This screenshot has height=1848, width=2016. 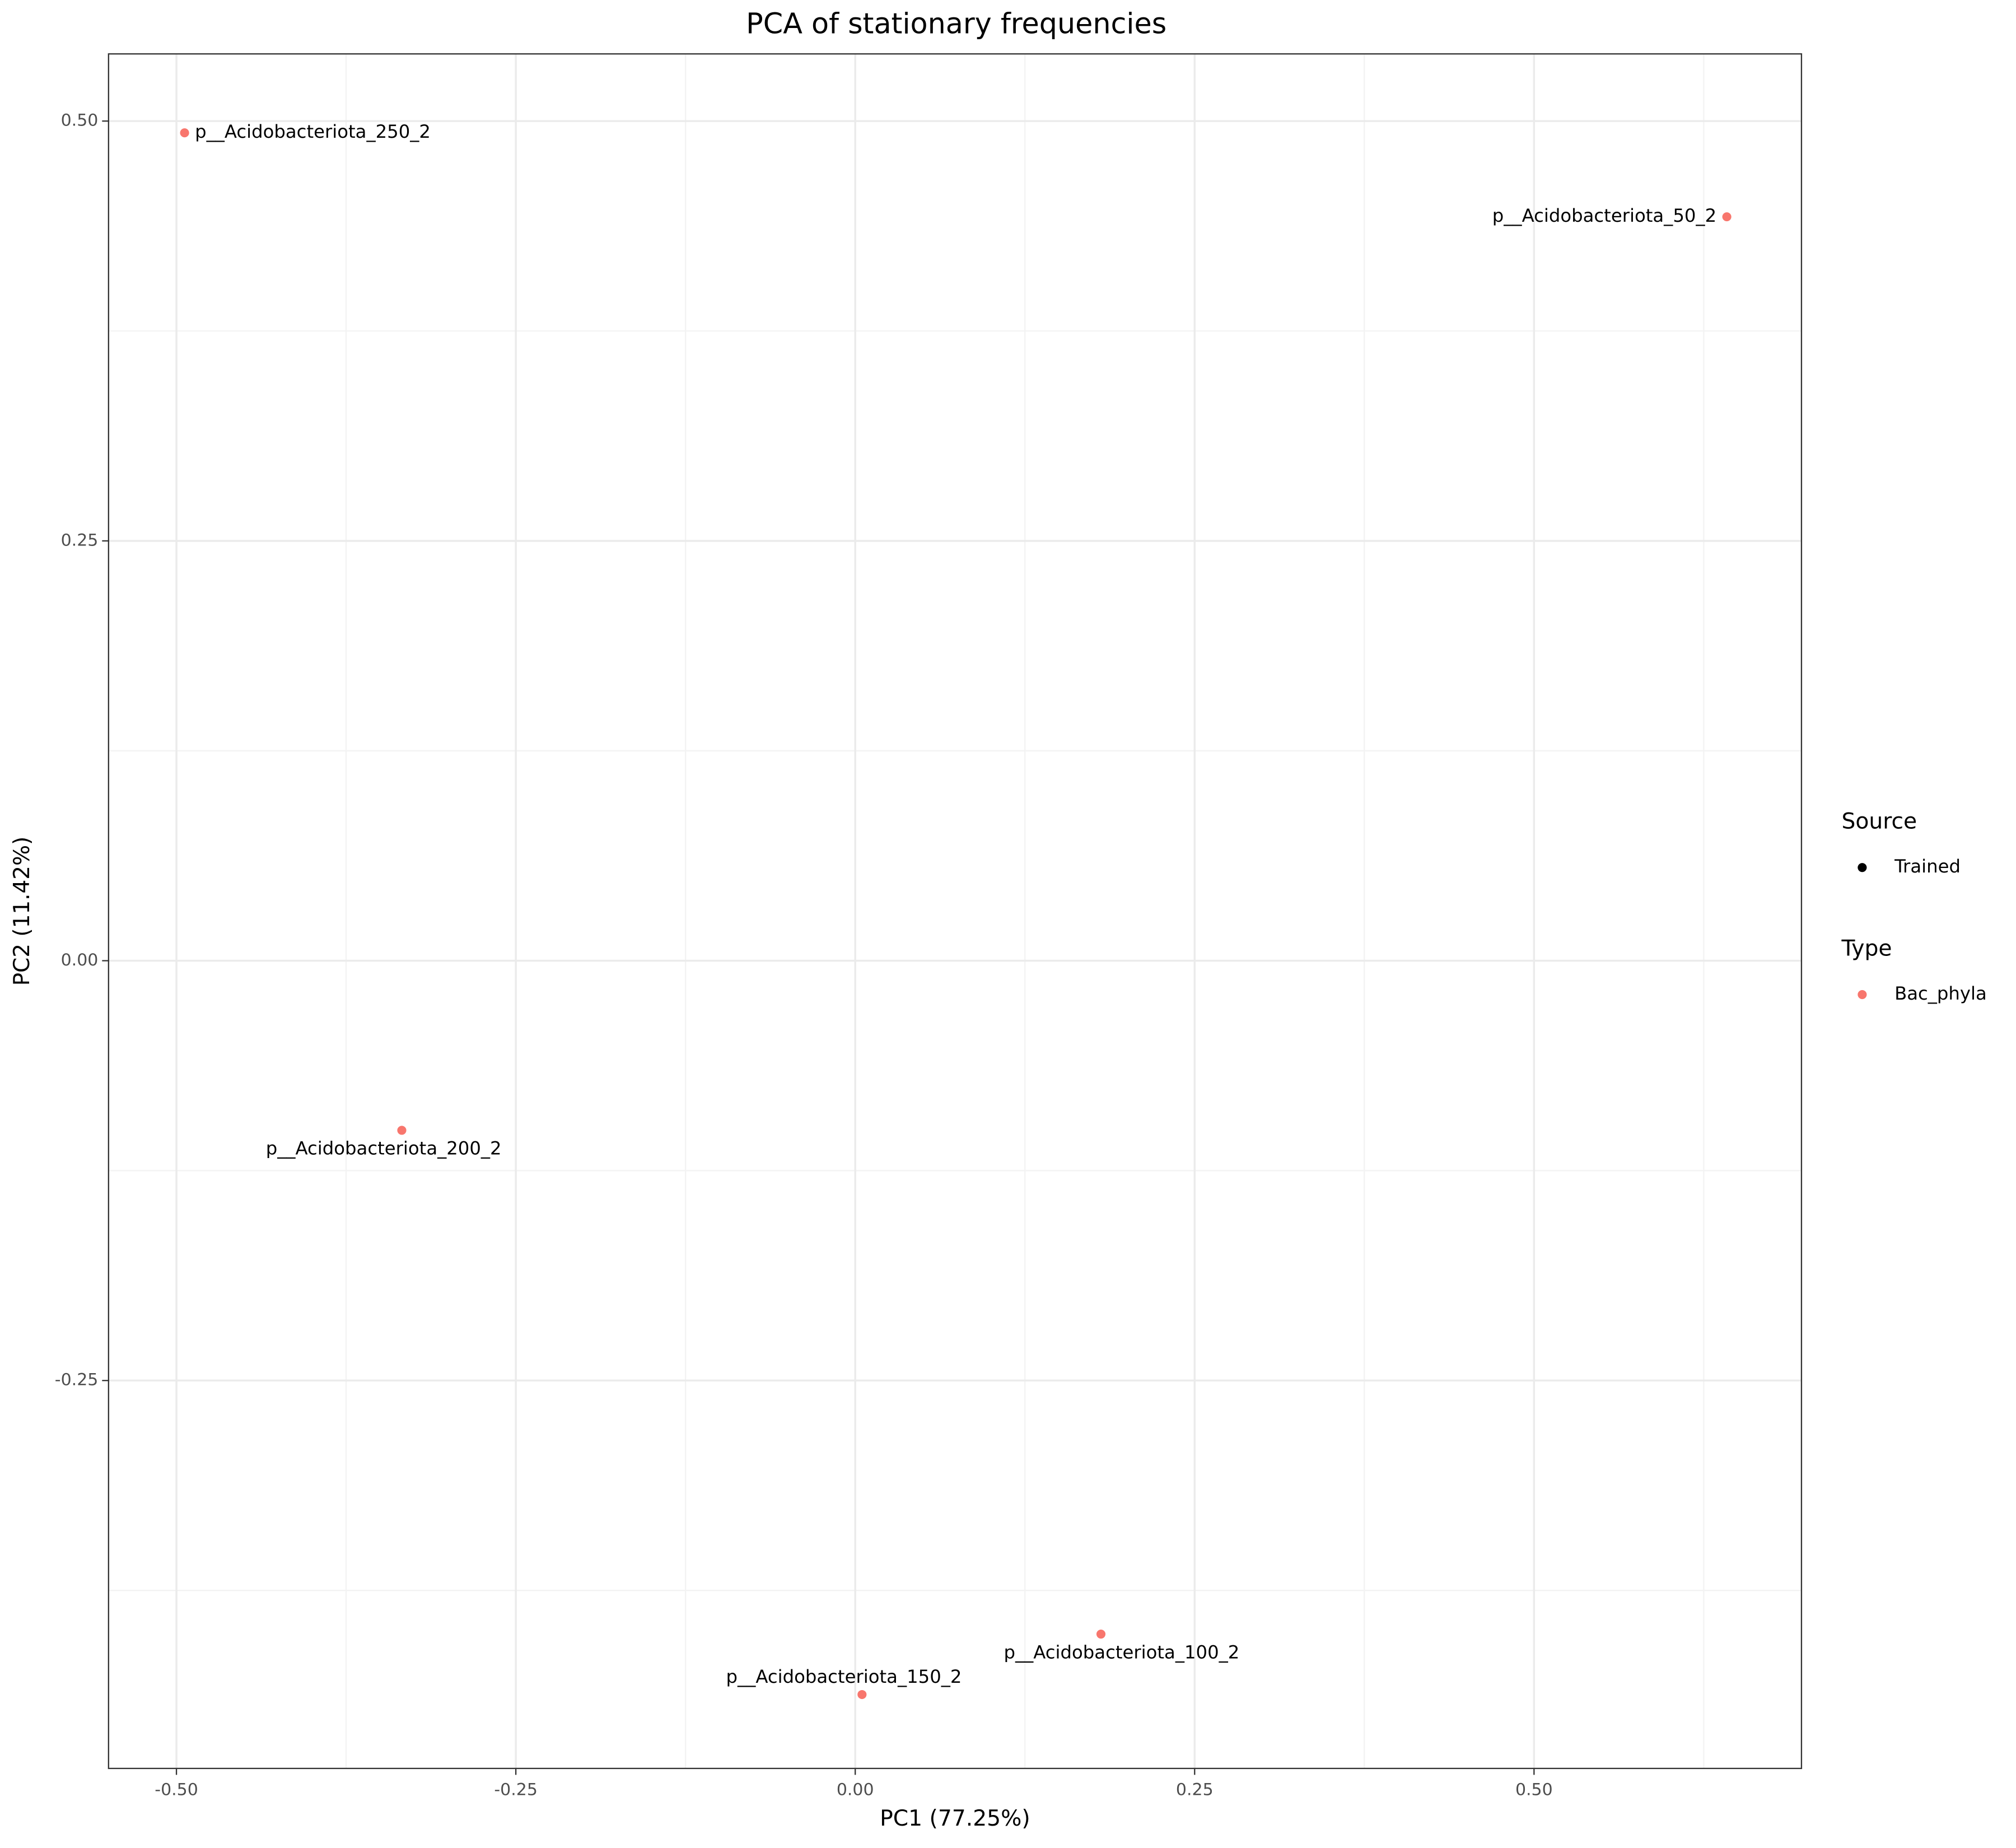 I want to click on x-tick-label: 0.50, so click(x=1534, y=1790).